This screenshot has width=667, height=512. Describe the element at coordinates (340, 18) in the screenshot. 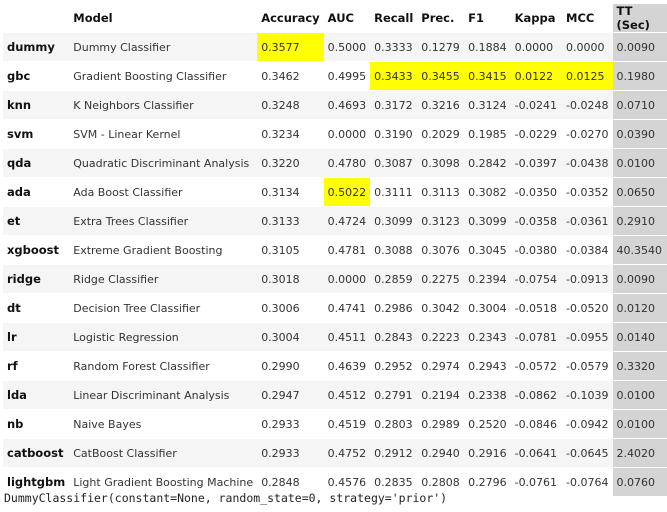

I see `header-auc: AUC` at that location.